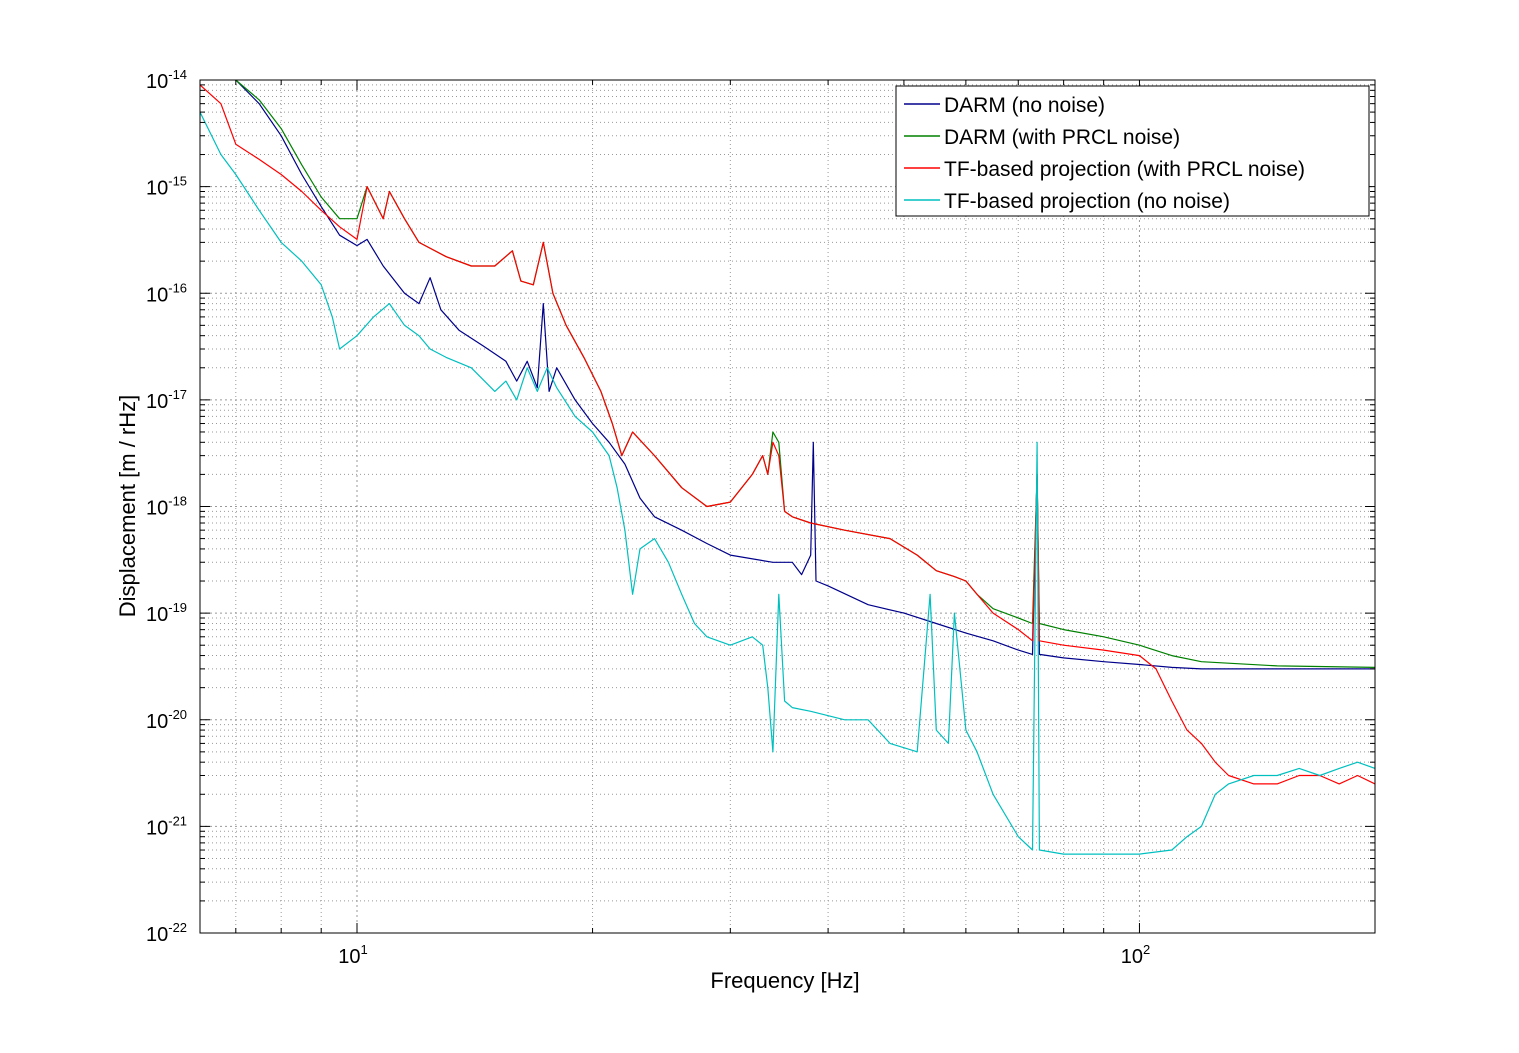 Image resolution: width=1519 pixels, height=1053 pixels. I want to click on x-tick-labels: 10¹ 10², so click(744, 955).